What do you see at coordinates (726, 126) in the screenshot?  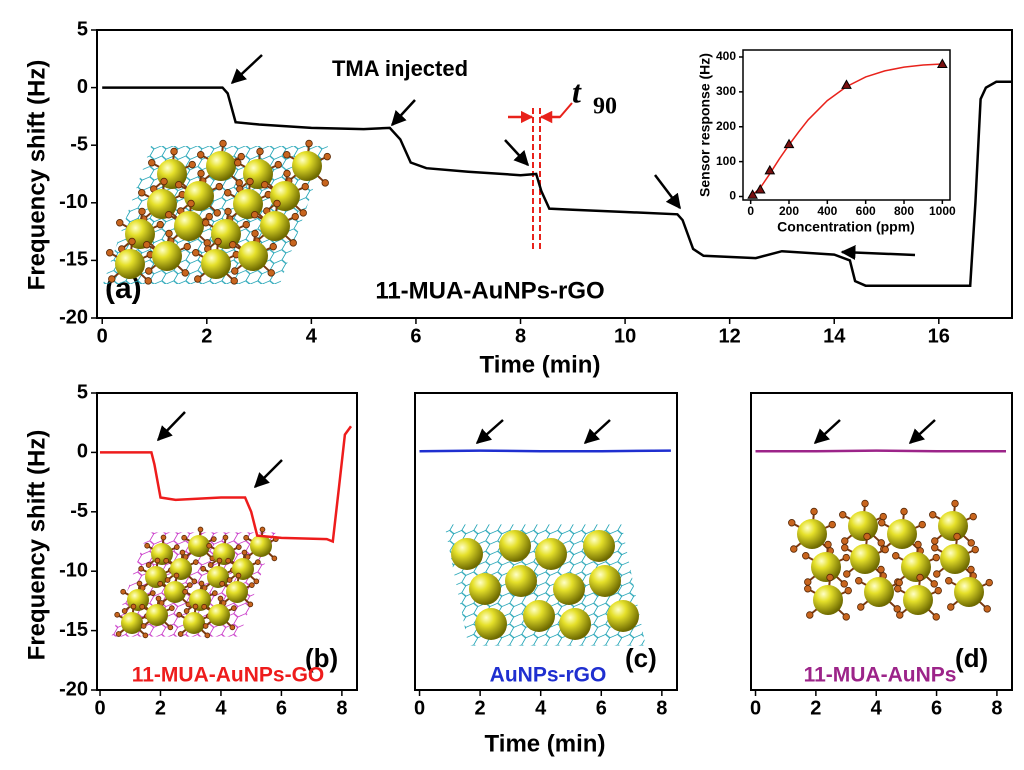 I see `y-tick-label: 200` at bounding box center [726, 126].